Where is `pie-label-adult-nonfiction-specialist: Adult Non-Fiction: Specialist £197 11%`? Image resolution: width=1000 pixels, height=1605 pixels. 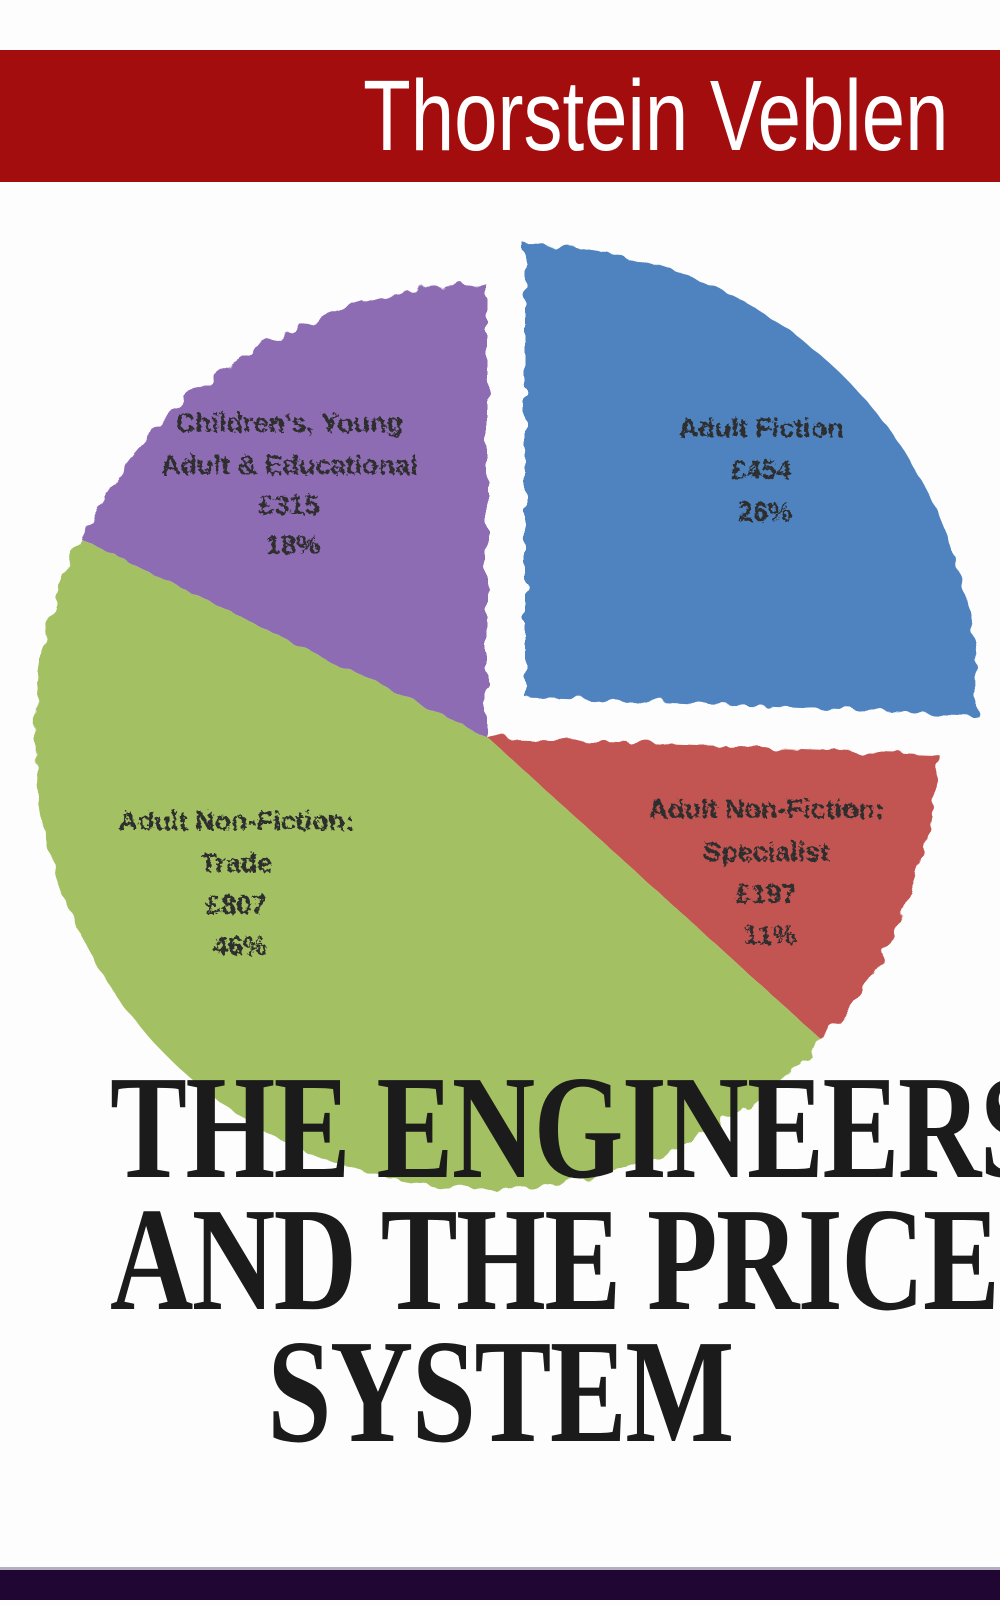 pie-label-adult-nonfiction-specialist: Adult Non-Fiction: Specialist £197 11% is located at coordinates (770, 872).